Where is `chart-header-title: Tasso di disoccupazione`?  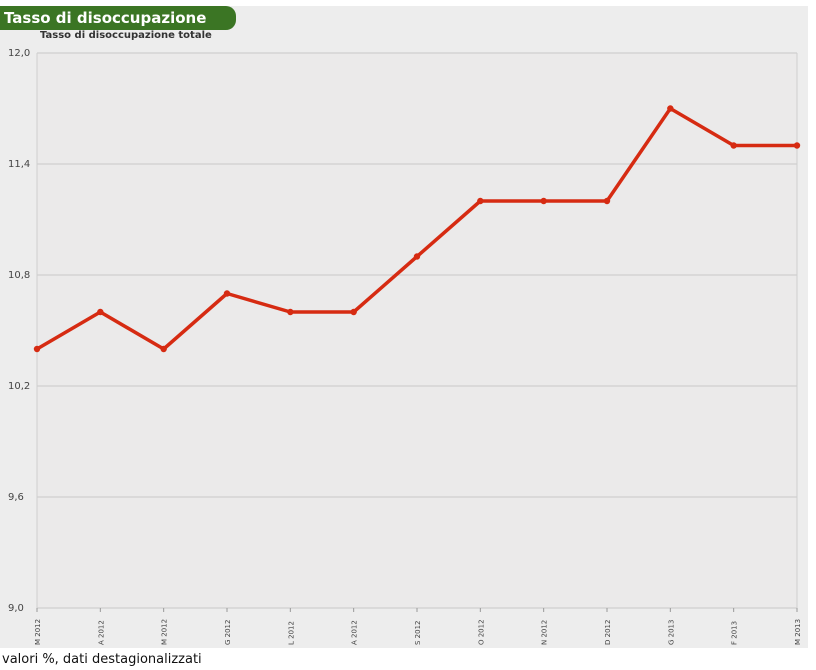
chart-header-title: Tasso di disoccupazione is located at coordinates (118, 18).